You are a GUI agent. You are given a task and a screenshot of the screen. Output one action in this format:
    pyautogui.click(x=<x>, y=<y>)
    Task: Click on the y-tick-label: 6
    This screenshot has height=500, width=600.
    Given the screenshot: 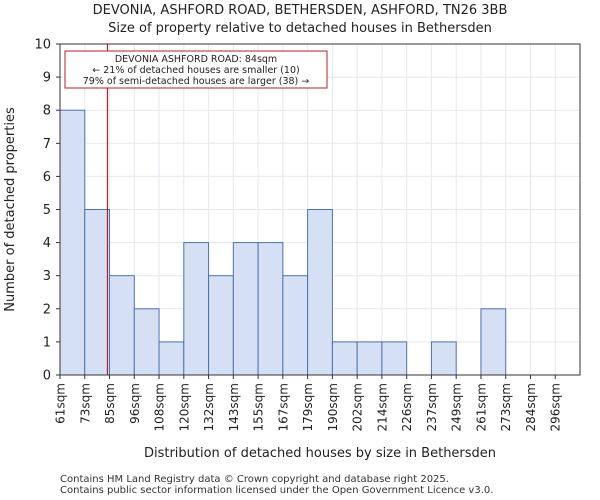 What is the action you would take?
    pyautogui.click(x=47, y=177)
    